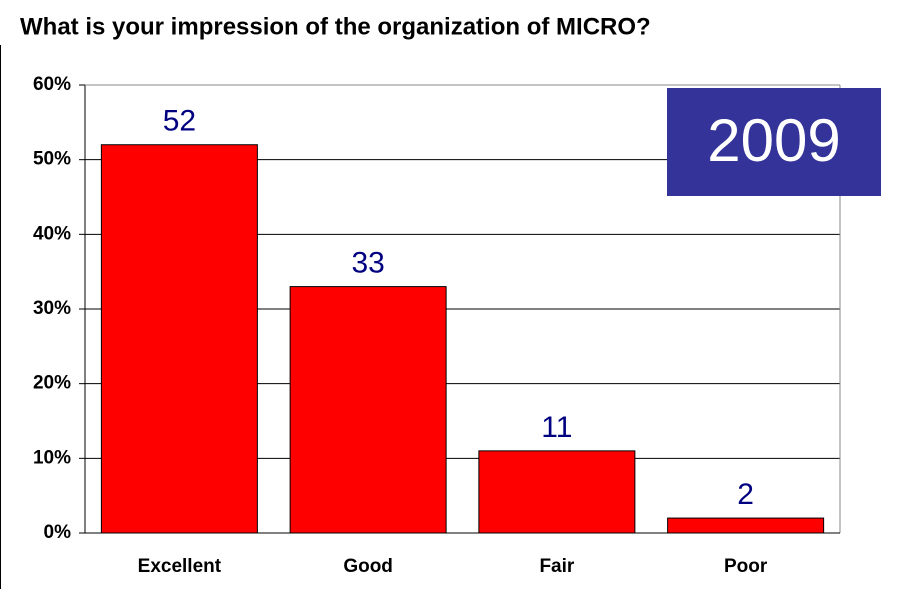  What do you see at coordinates (556, 566) in the screenshot?
I see `x-tick-label: Fair` at bounding box center [556, 566].